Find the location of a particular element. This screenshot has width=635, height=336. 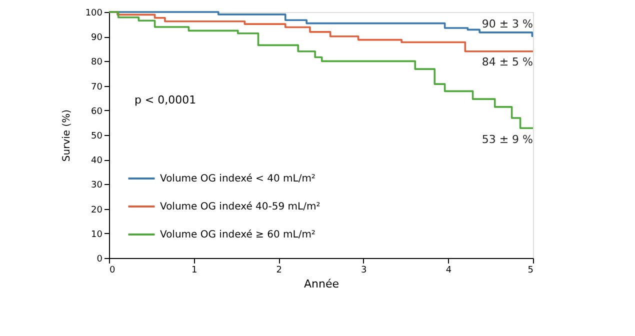

legend-label: Volume OG indexé 40-59 mL/m² is located at coordinates (240, 207).